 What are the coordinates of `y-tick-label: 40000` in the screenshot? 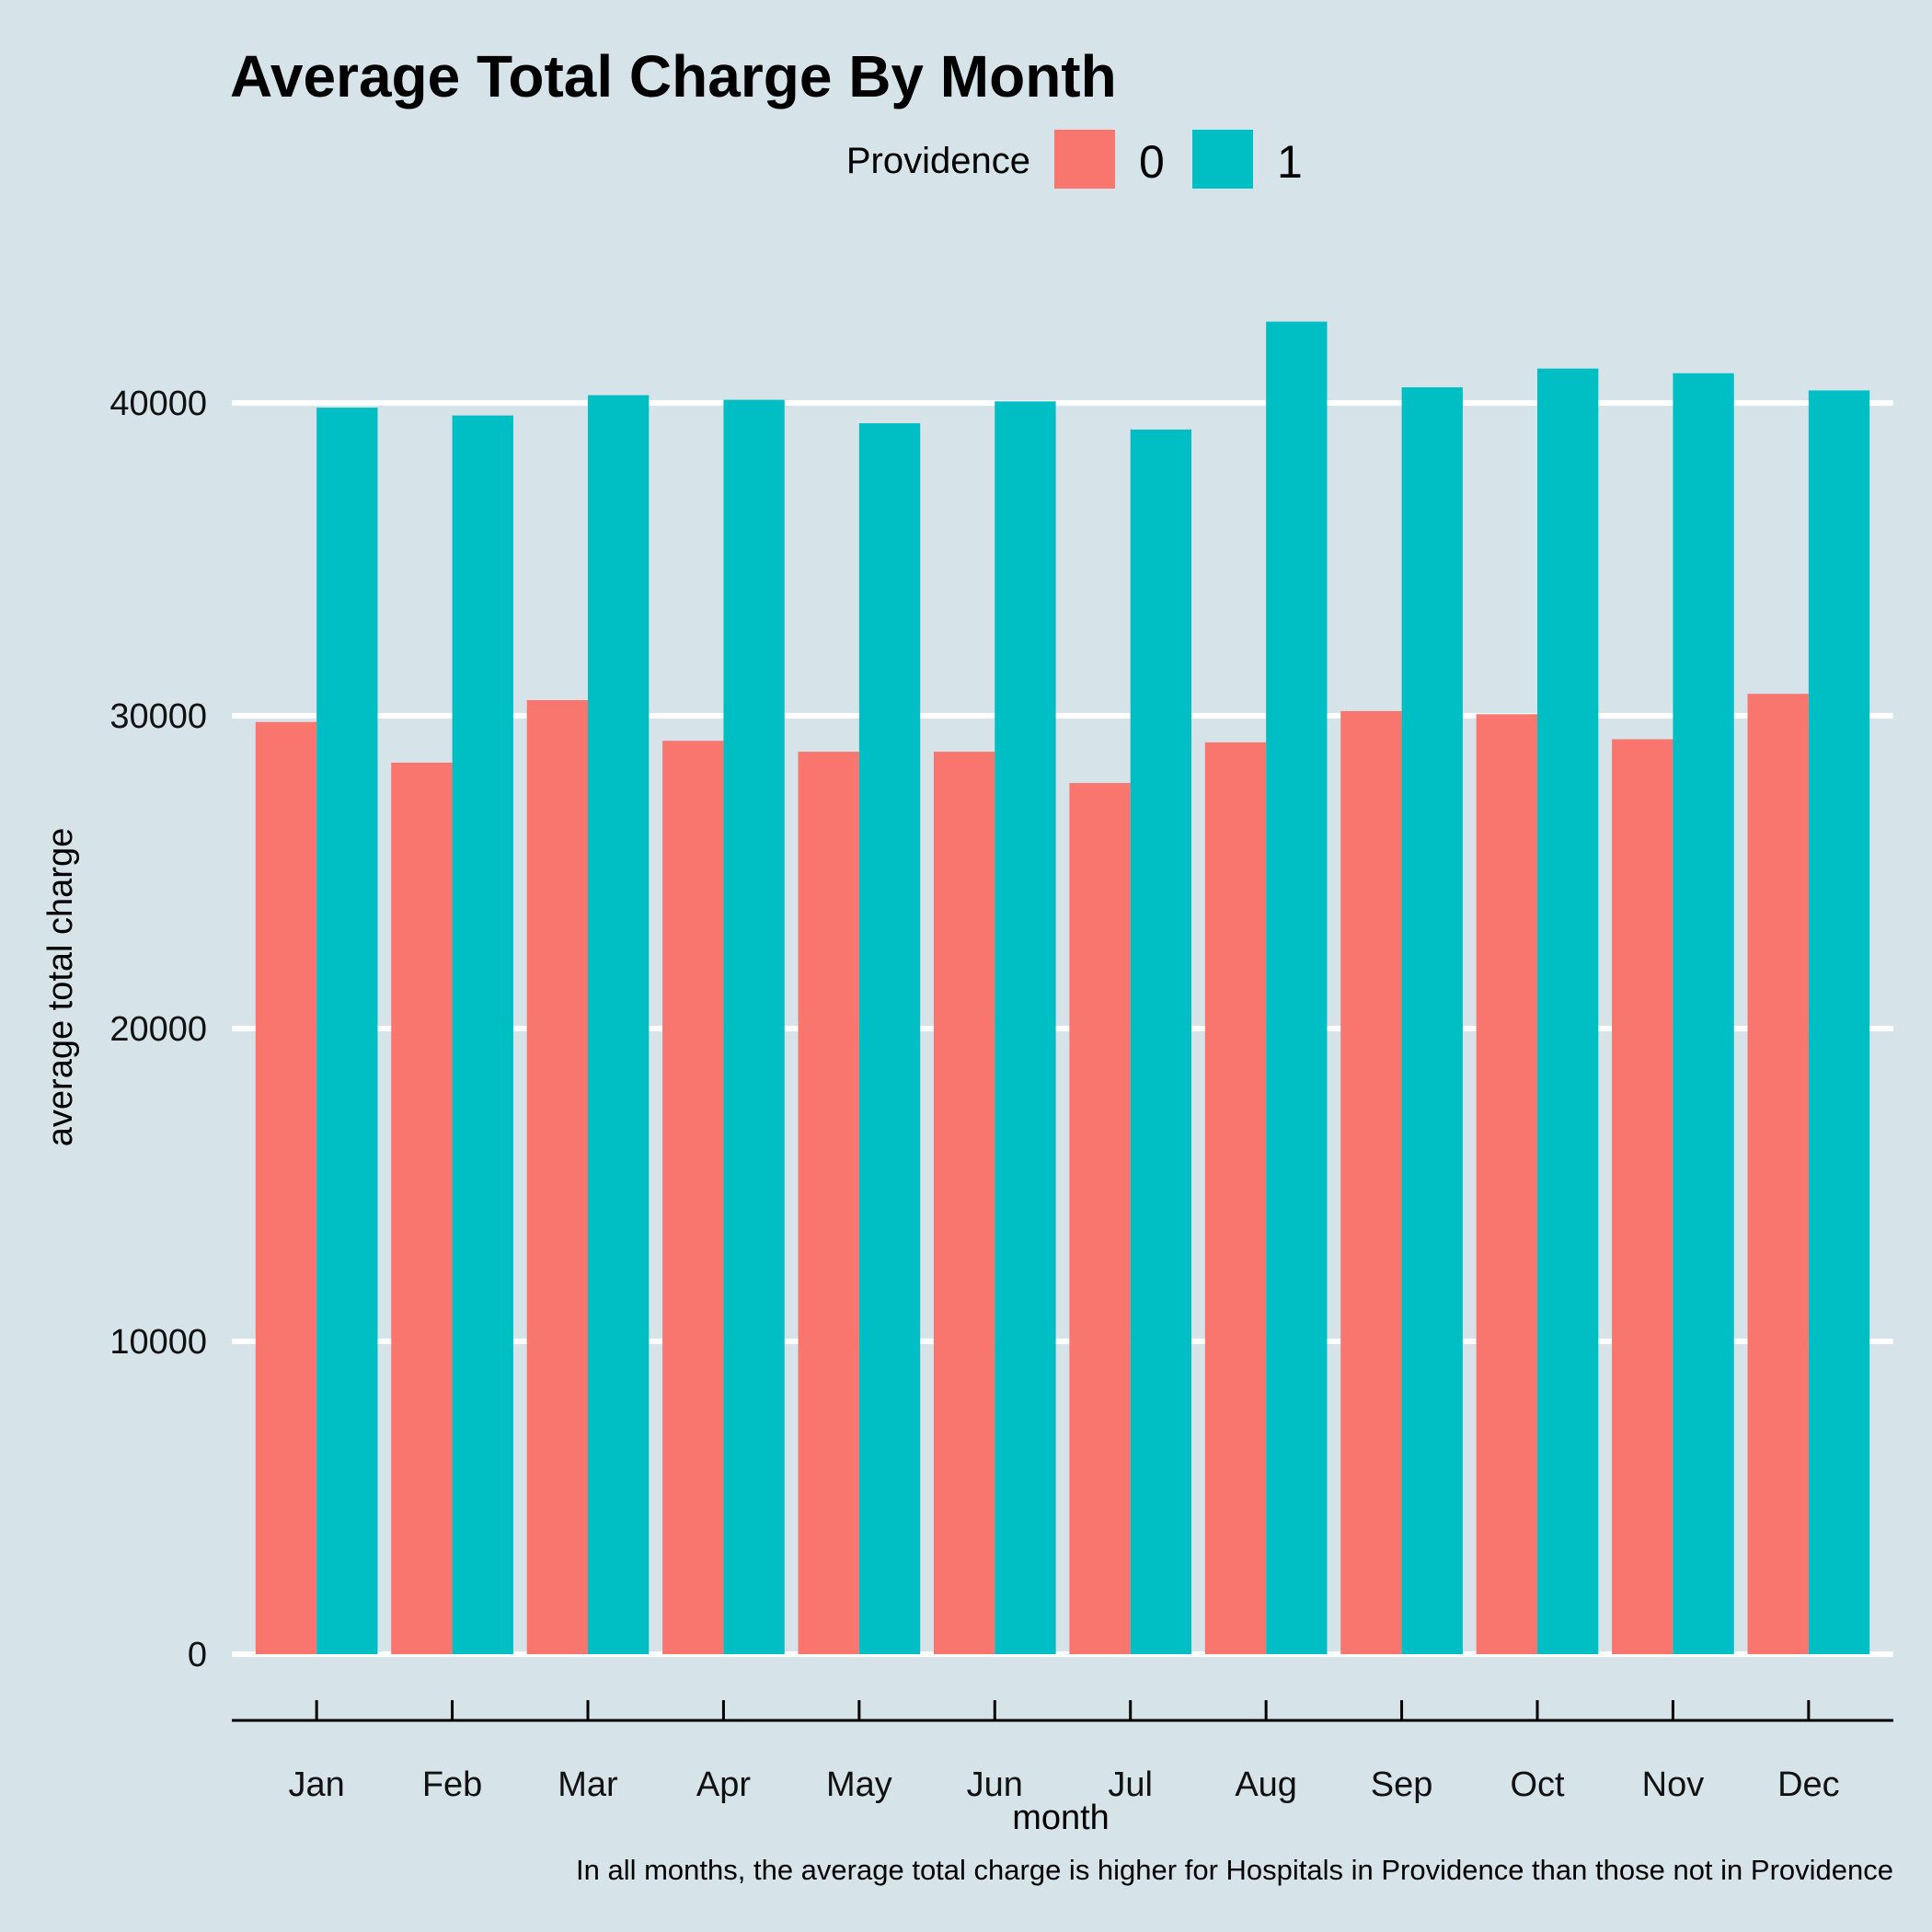 It's located at (158, 404).